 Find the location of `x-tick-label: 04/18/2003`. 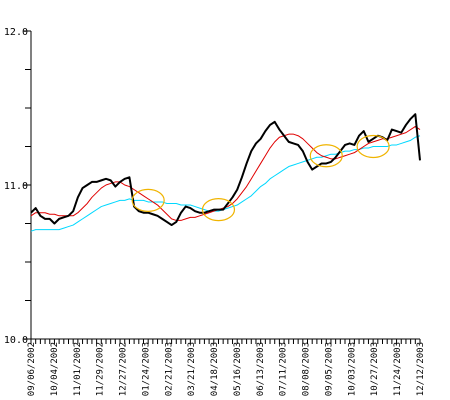

x-tick-label: 04/18/2003 is located at coordinates (215, 369).